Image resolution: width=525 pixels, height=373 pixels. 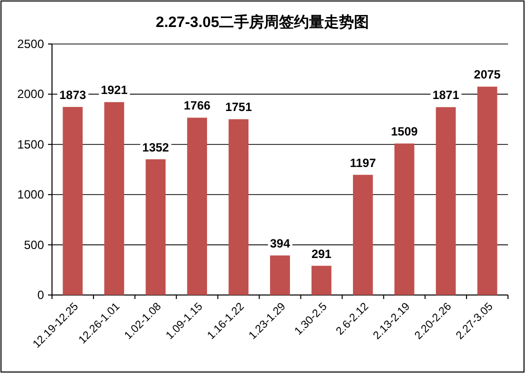 I want to click on data-label: 1766, so click(x=197, y=105).